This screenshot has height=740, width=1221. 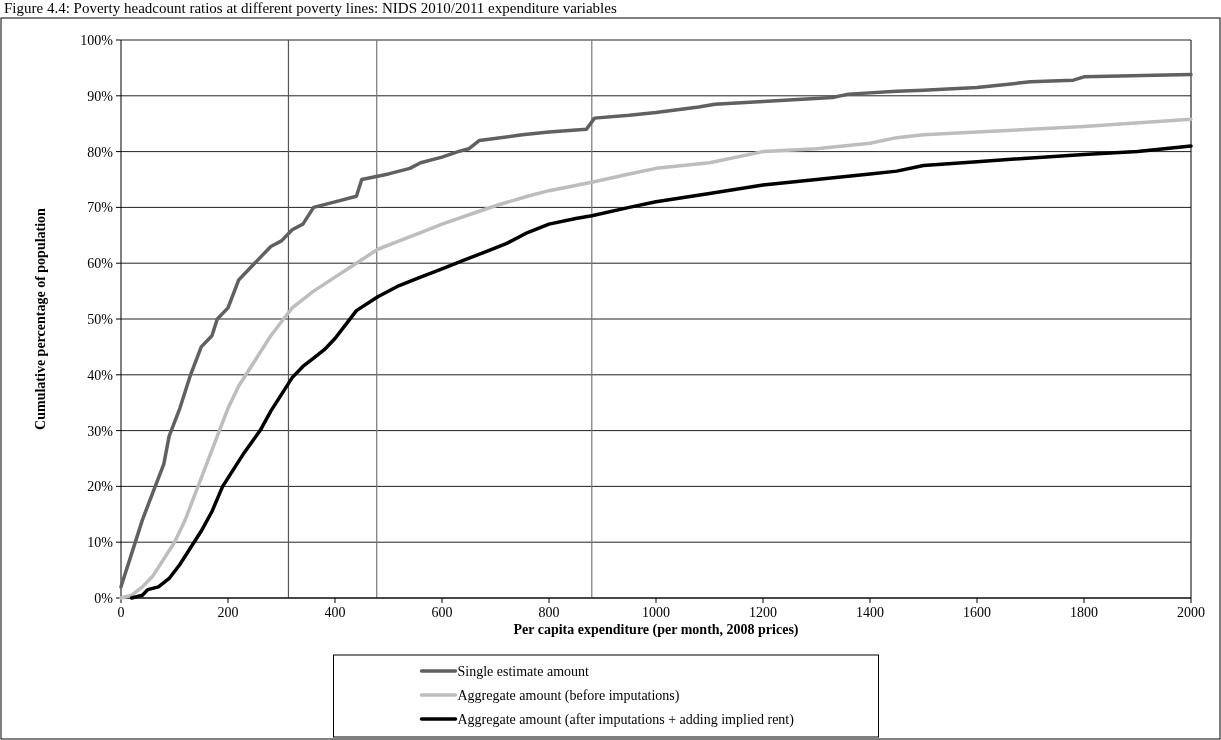 What do you see at coordinates (100, 264) in the screenshot?
I see `y-tick-label: 60%` at bounding box center [100, 264].